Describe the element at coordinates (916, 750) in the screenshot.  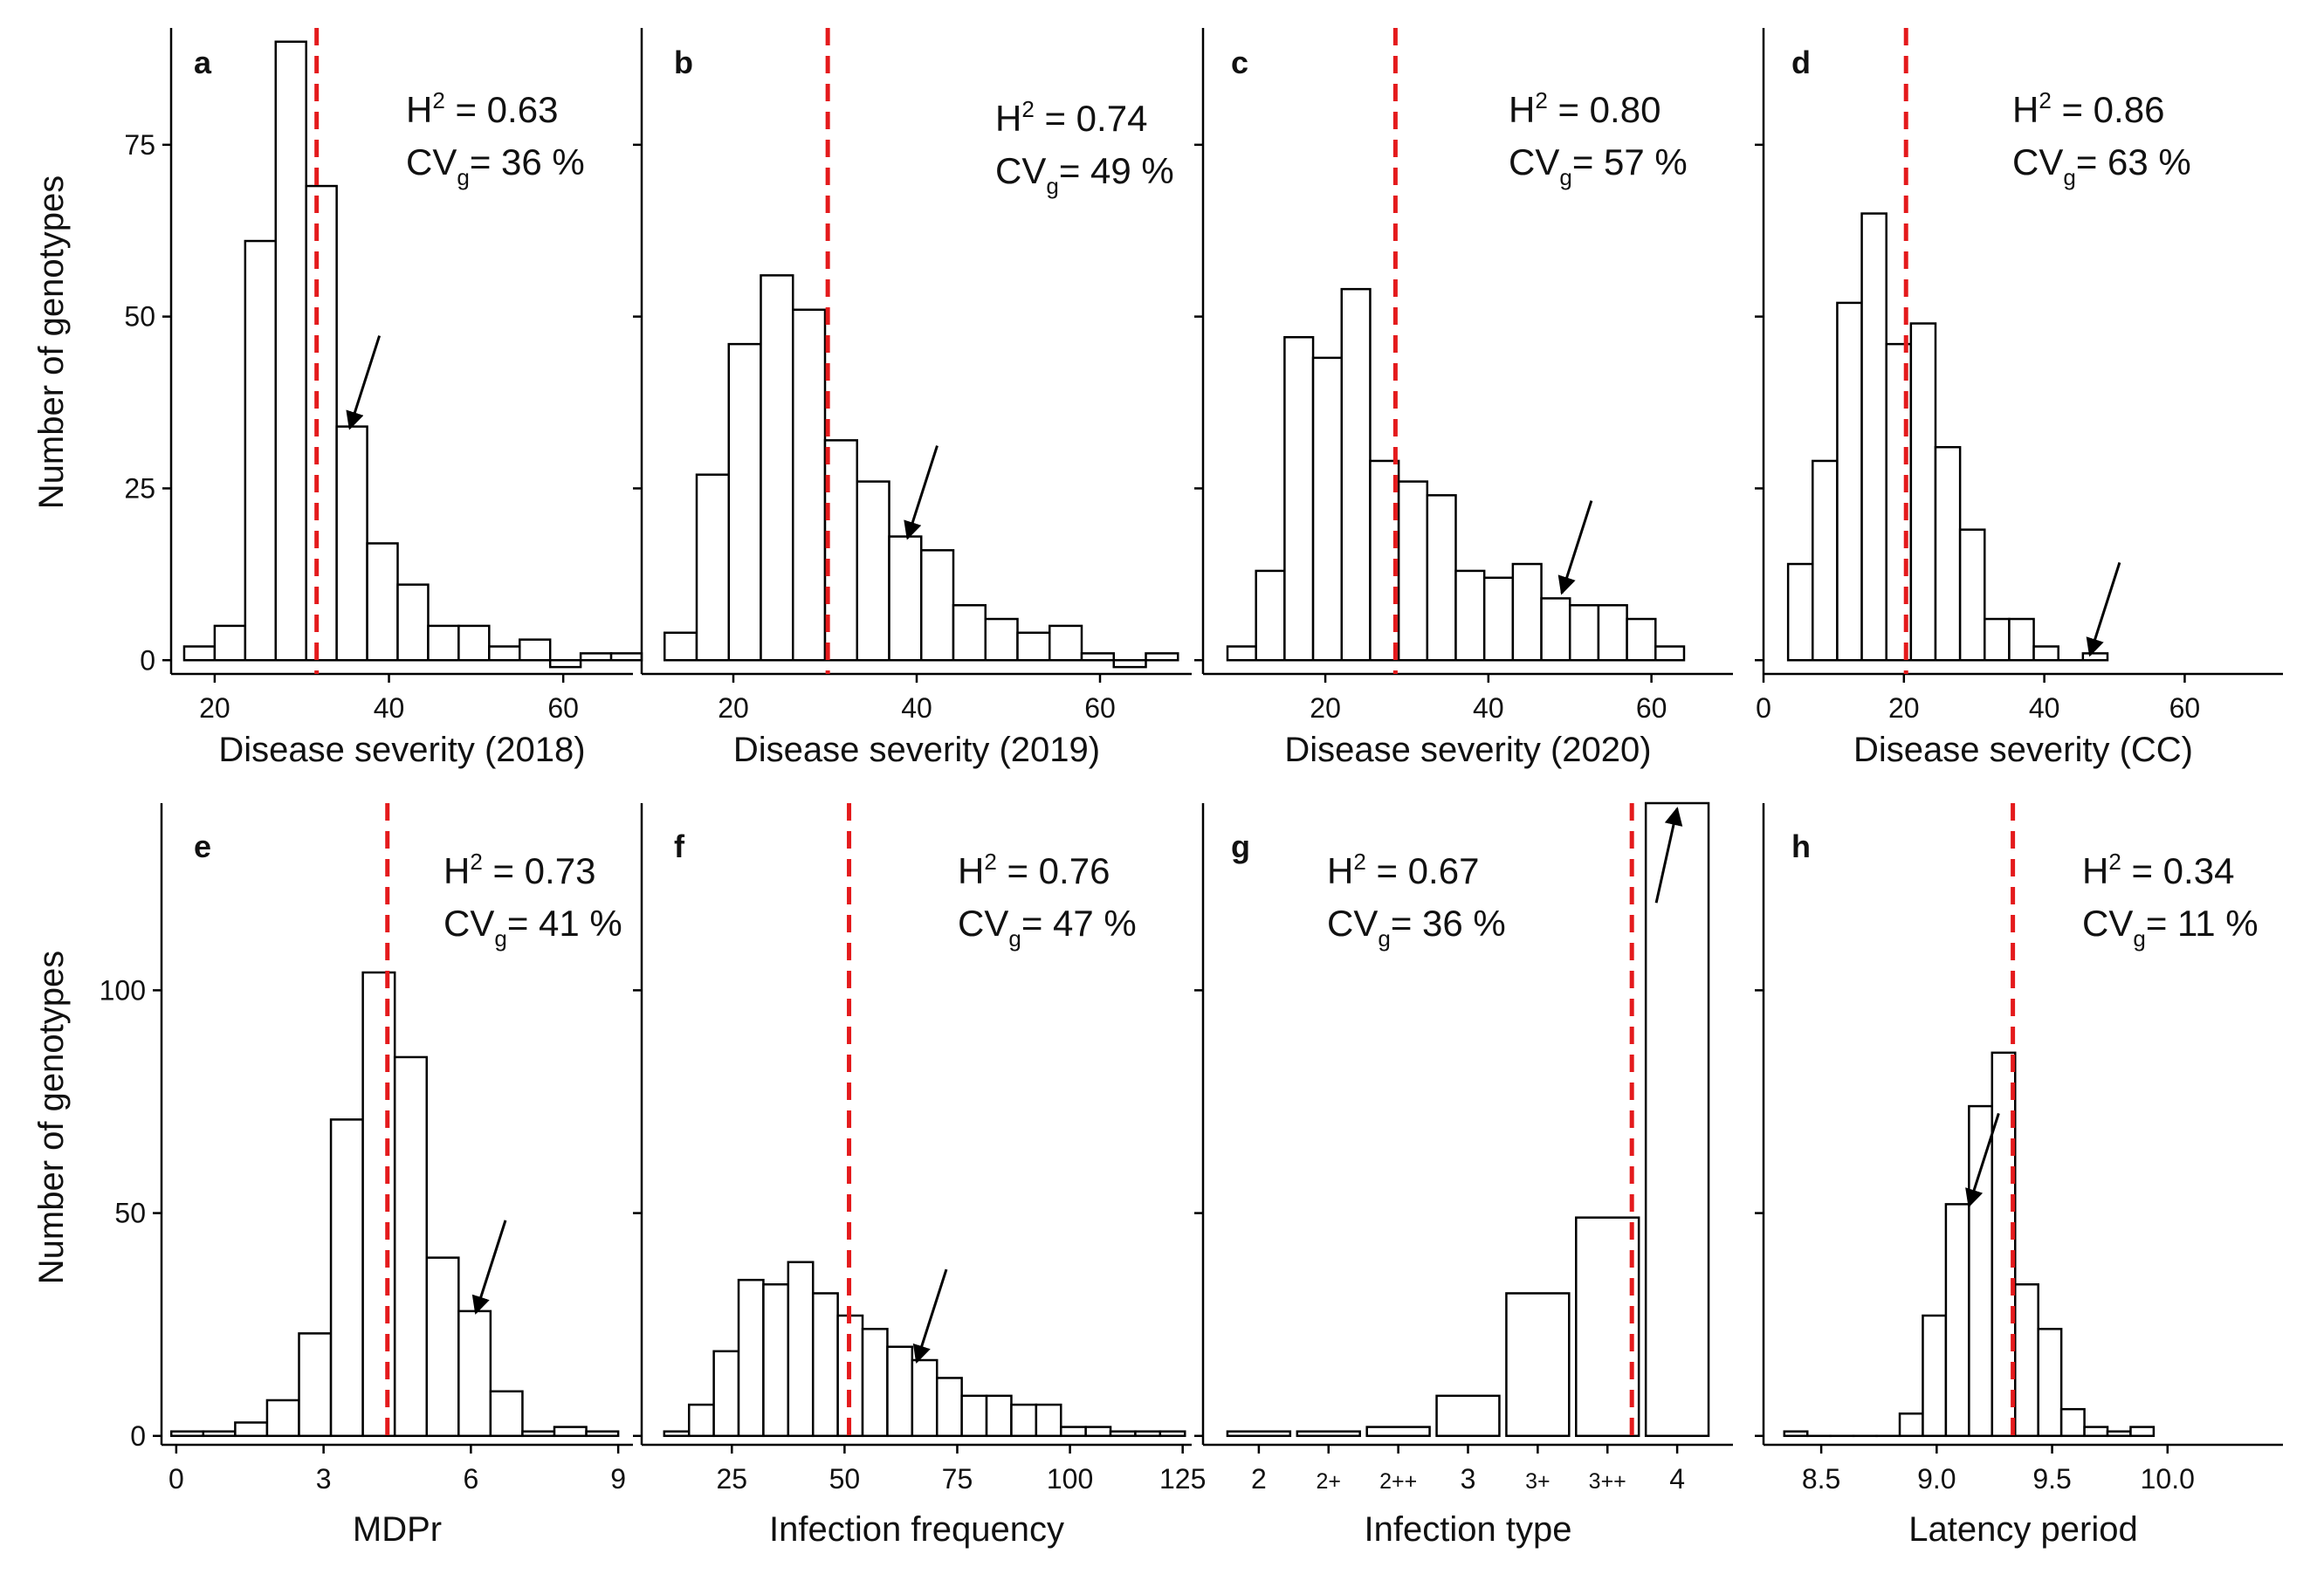
I see `x-axis-title: Disease severity (2019)` at that location.